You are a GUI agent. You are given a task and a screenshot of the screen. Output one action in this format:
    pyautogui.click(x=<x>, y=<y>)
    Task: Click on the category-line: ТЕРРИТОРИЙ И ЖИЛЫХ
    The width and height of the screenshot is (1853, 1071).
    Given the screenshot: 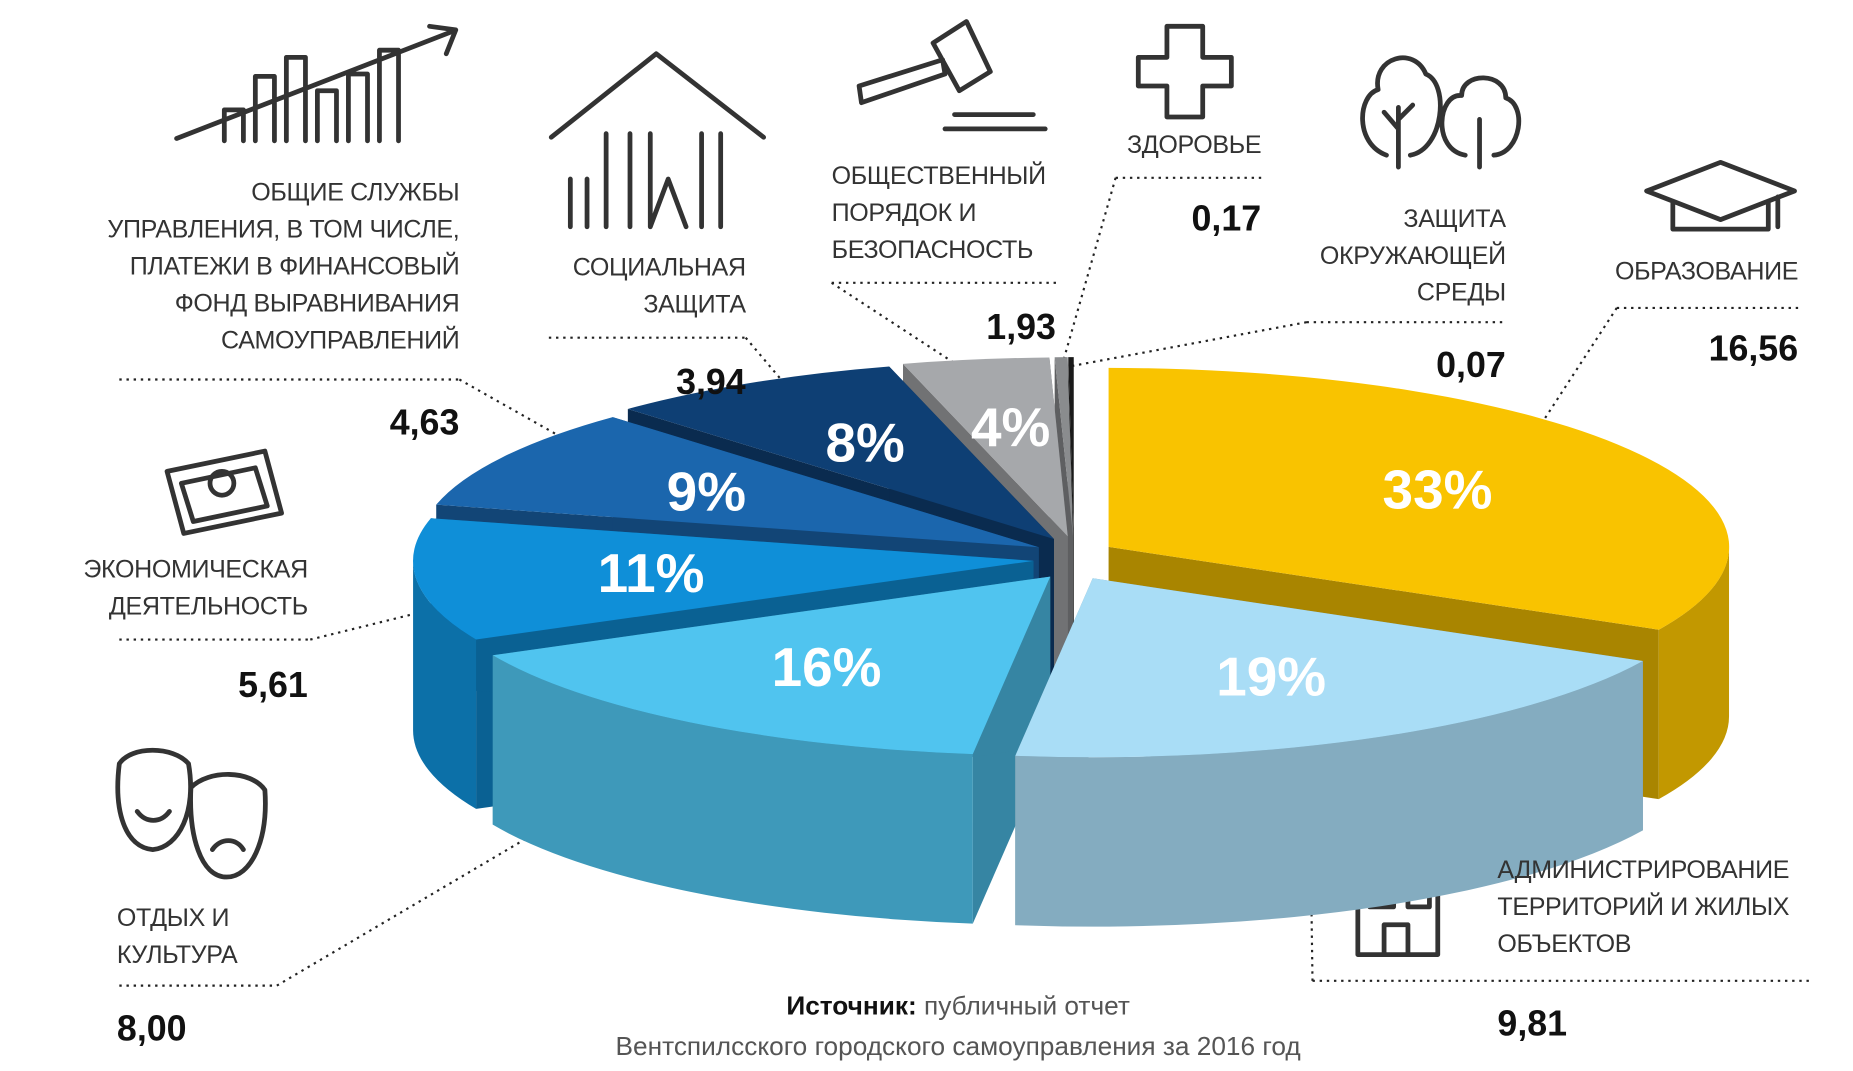 What is the action you would take?
    pyautogui.click(x=1643, y=906)
    